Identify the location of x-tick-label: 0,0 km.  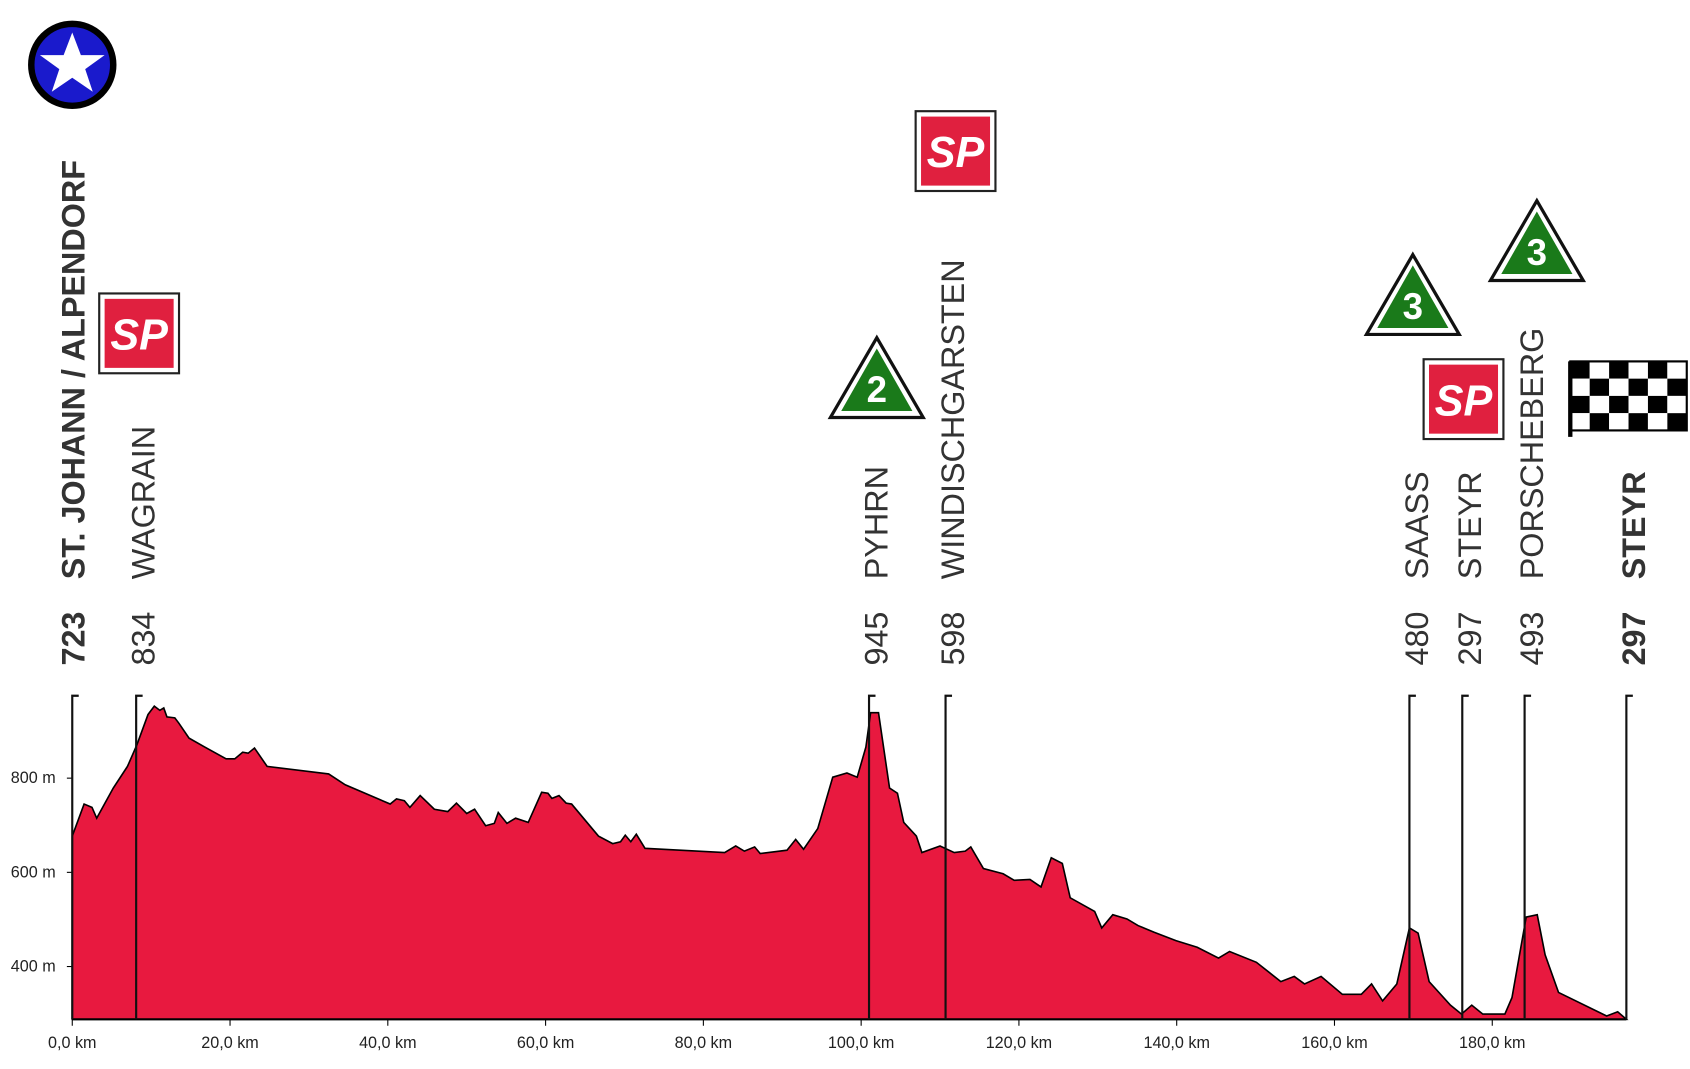
(72, 1043).